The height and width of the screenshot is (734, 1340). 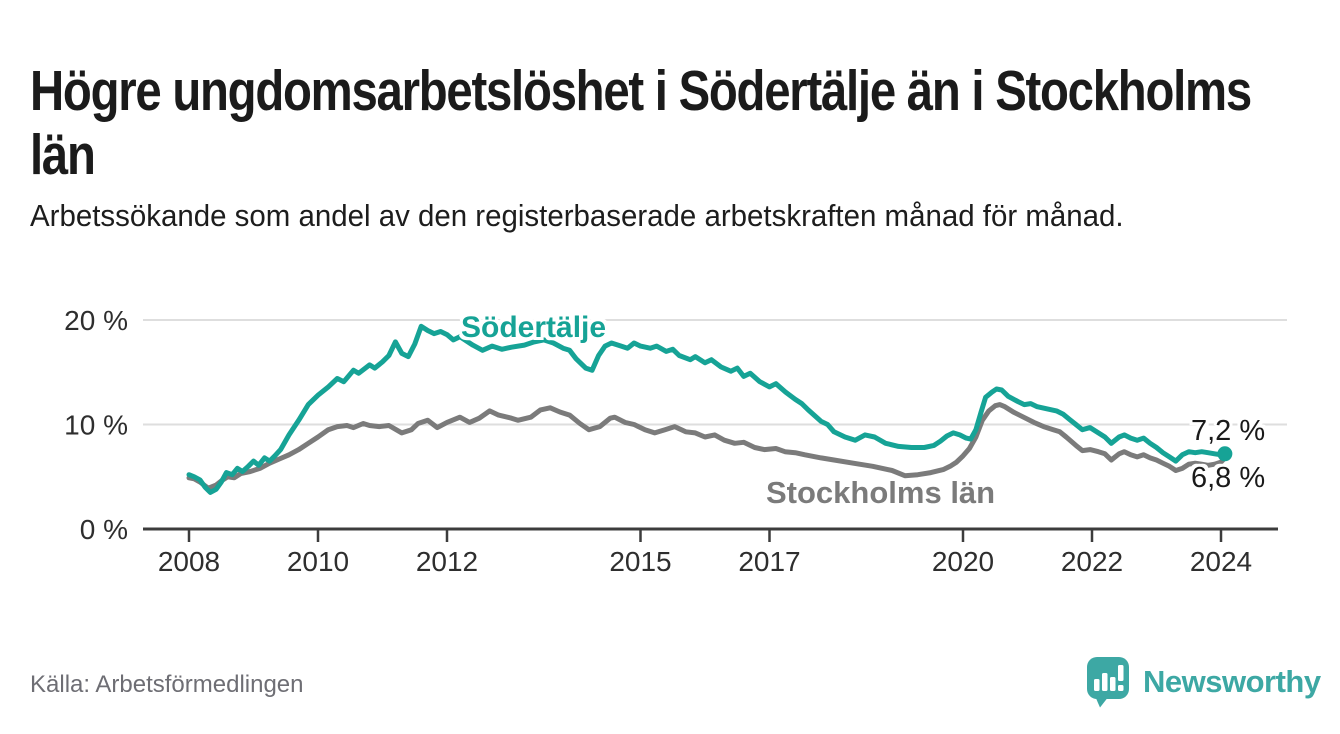 What do you see at coordinates (104, 529) in the screenshot?
I see `y-tick-label: 0 %` at bounding box center [104, 529].